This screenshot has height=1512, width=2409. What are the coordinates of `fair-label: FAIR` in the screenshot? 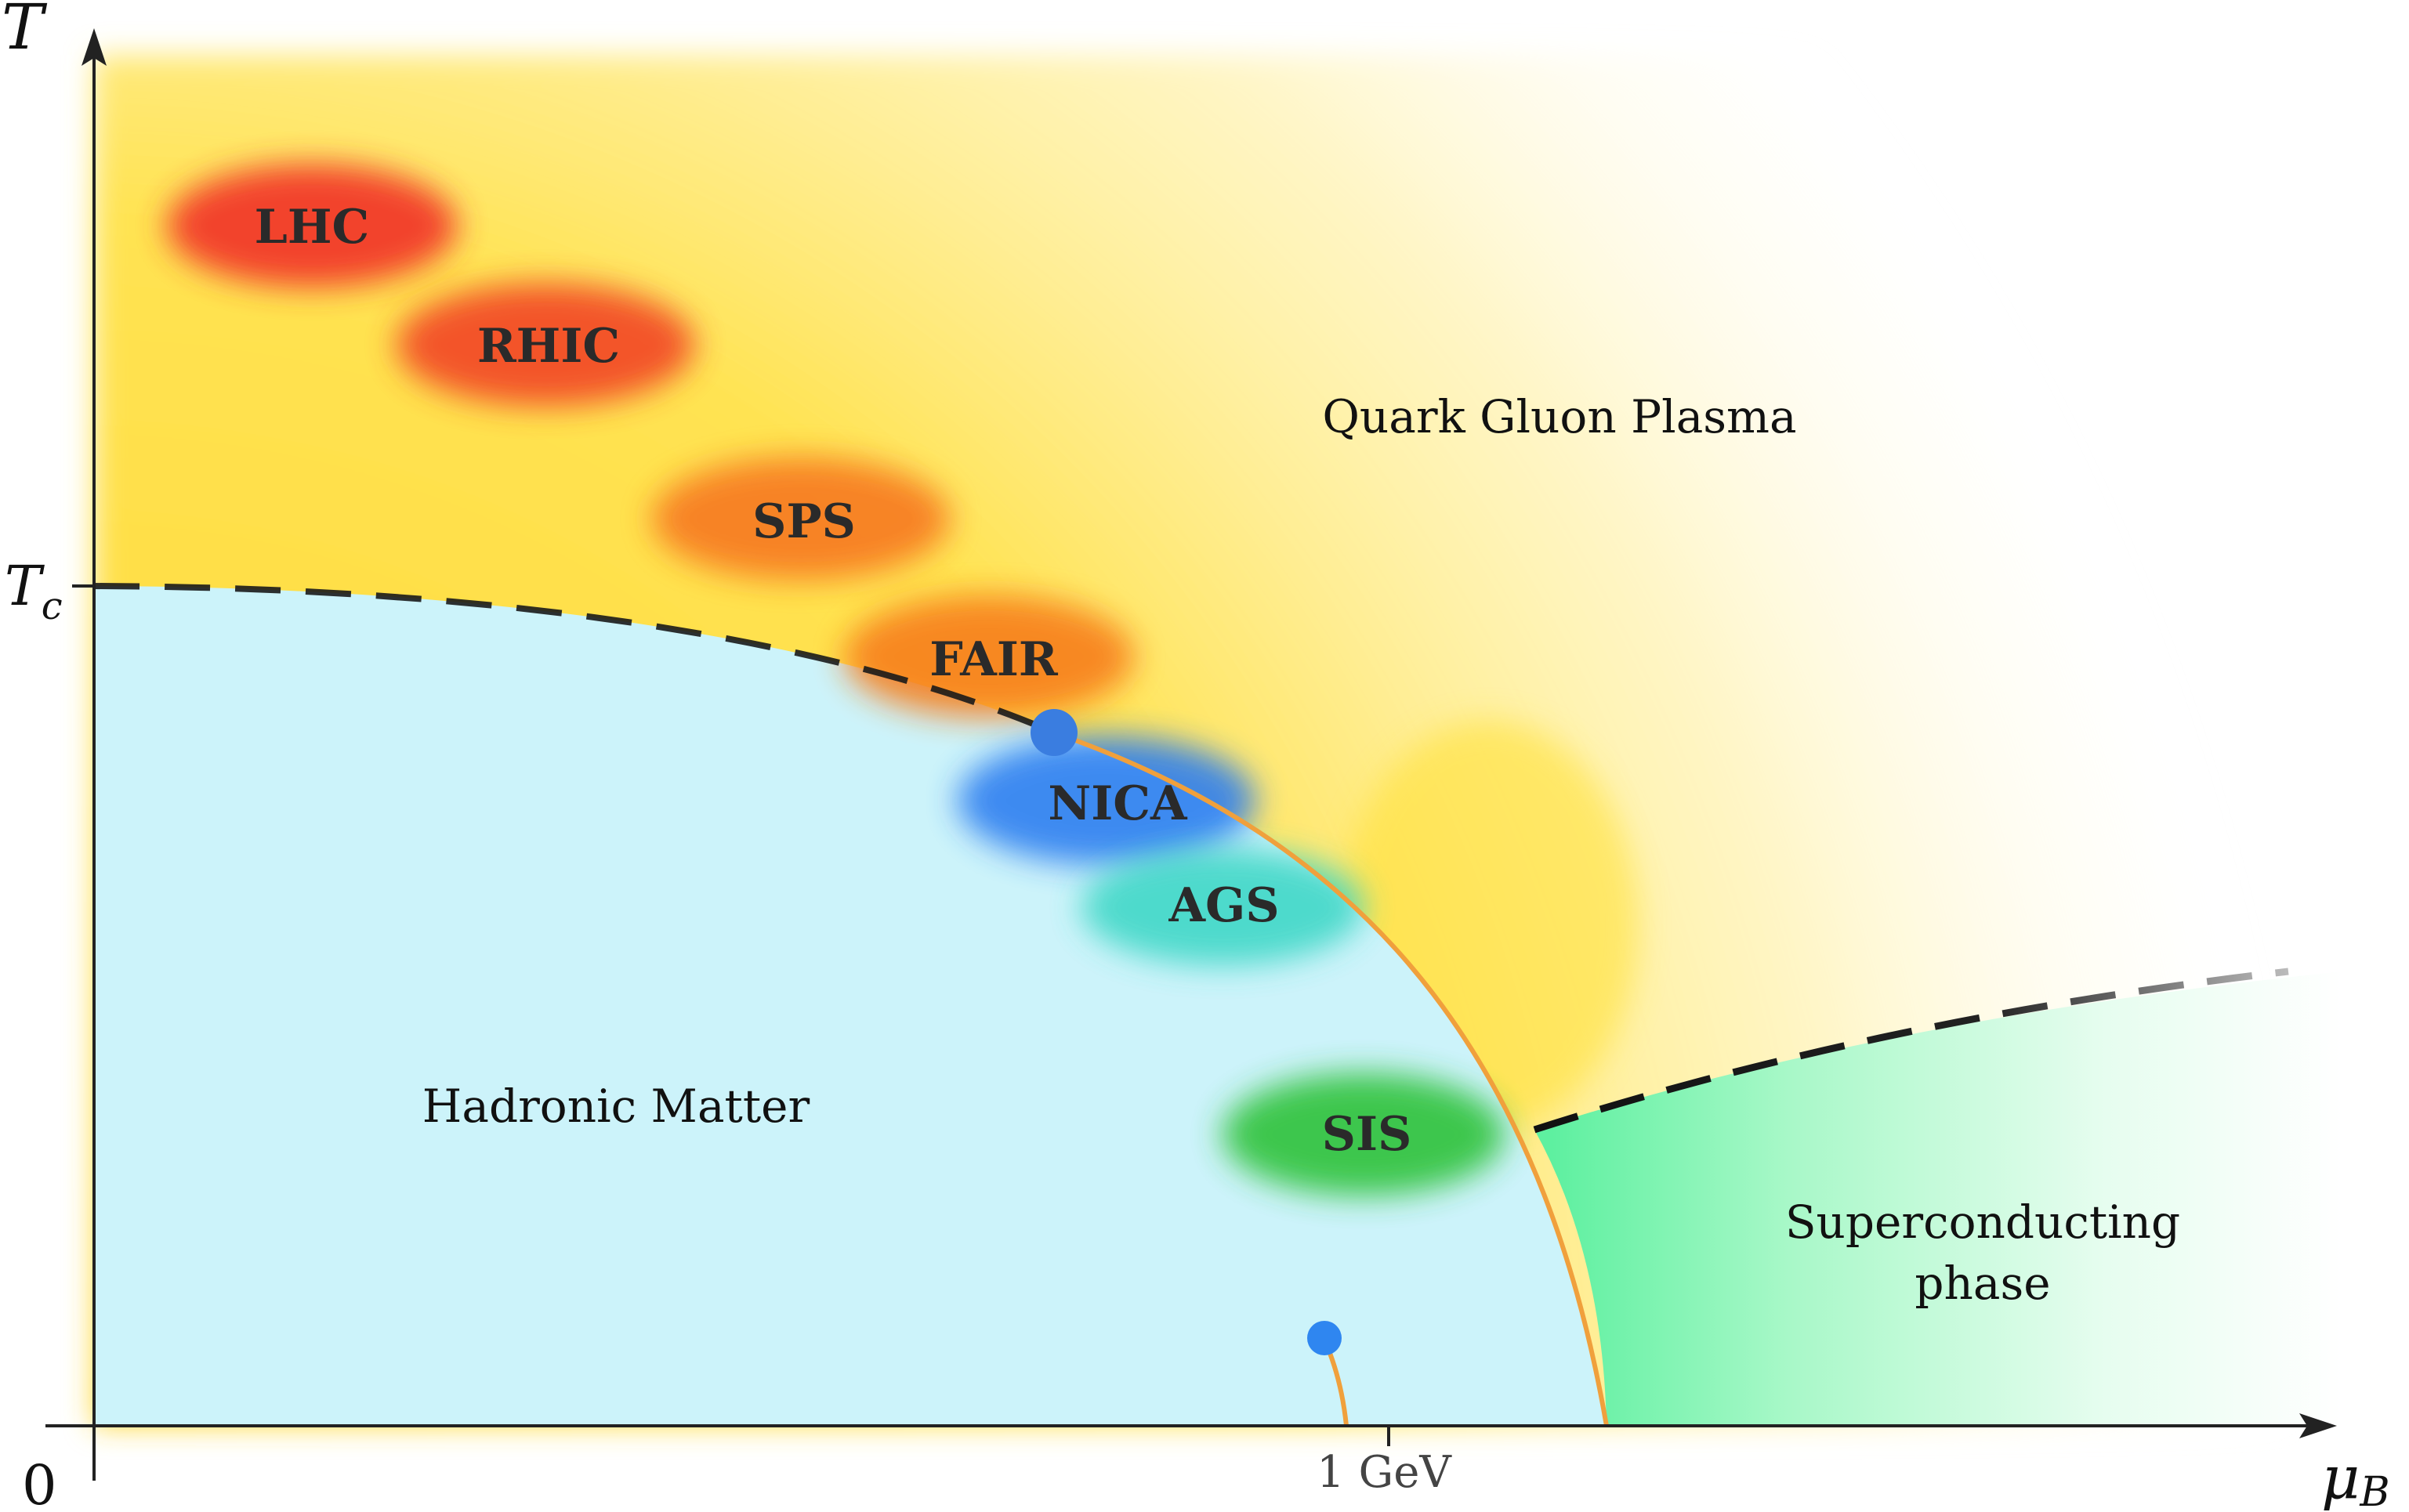 It's located at (994, 660).